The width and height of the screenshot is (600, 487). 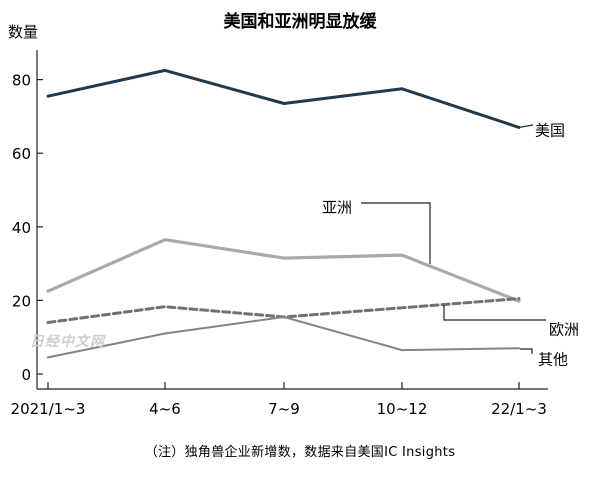 I want to click on y-tick-label: 20, so click(x=21, y=301).